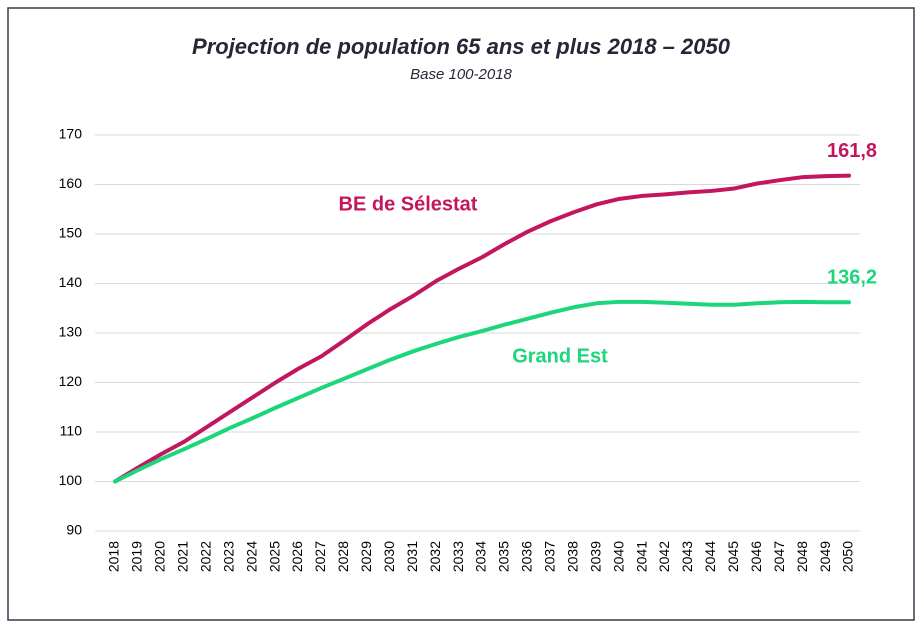 The height and width of the screenshot is (626, 922). I want to click on x-tick-label: 2033, so click(458, 556).